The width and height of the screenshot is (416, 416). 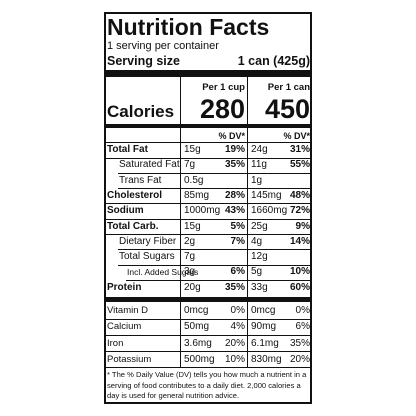 I want to click on calories-value: 280, so click(x=222, y=109).